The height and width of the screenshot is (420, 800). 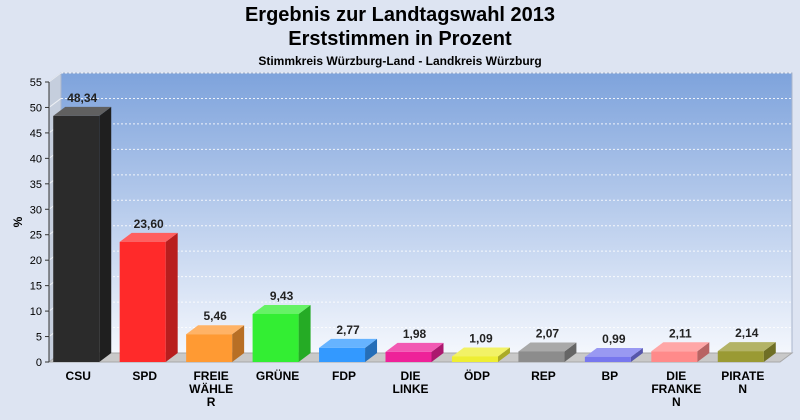 What do you see at coordinates (477, 375) in the screenshot?
I see `x-tick-label: ÖDP` at bounding box center [477, 375].